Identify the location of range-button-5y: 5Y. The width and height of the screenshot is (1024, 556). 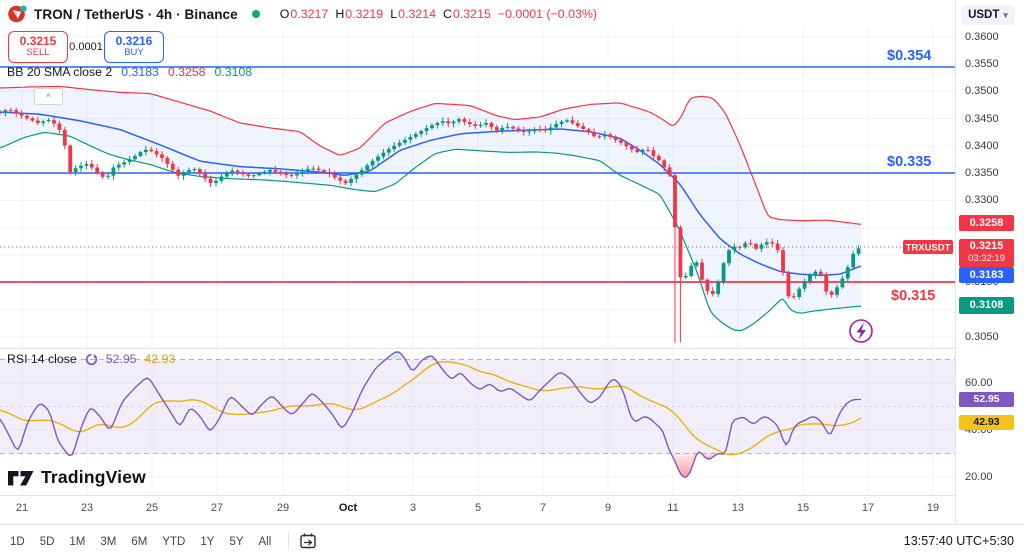
(236, 541).